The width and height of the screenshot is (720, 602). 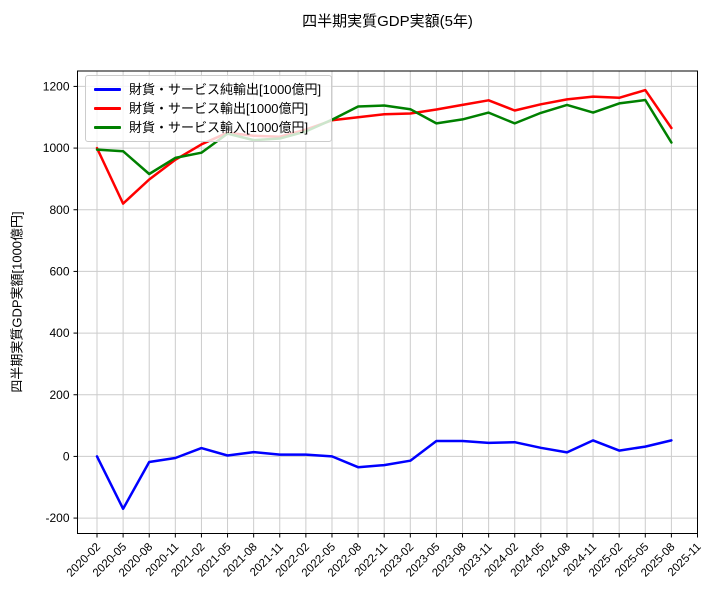 I want to click on y-tick-label: 0, so click(x=66, y=456).